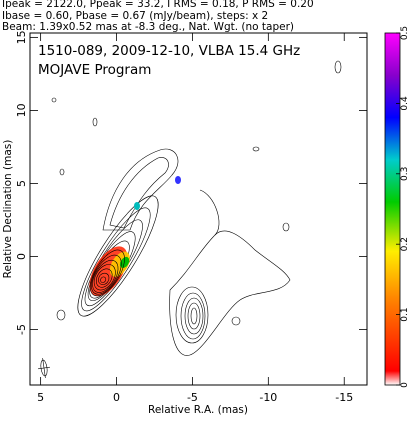 This screenshot has width=409, height=424. Describe the element at coordinates (404, 314) in the screenshot. I see `colorbar-tick-label: 0.1` at that location.